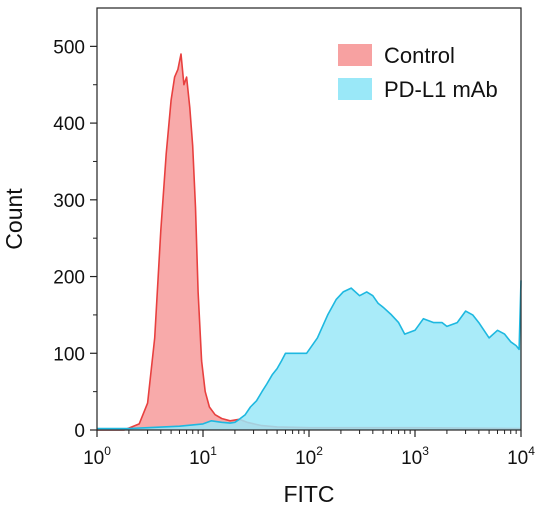 This screenshot has height=510, width=541. Describe the element at coordinates (419, 55) in the screenshot. I see `legend-label: Control` at that location.